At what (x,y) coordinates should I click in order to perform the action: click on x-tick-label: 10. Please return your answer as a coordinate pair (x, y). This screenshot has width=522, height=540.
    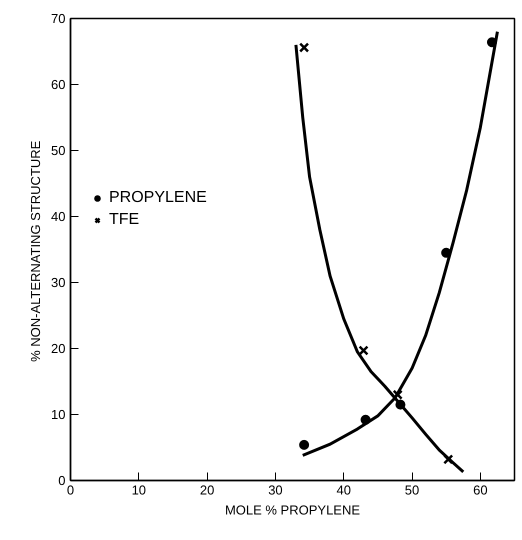
    Looking at the image, I should click on (139, 490).